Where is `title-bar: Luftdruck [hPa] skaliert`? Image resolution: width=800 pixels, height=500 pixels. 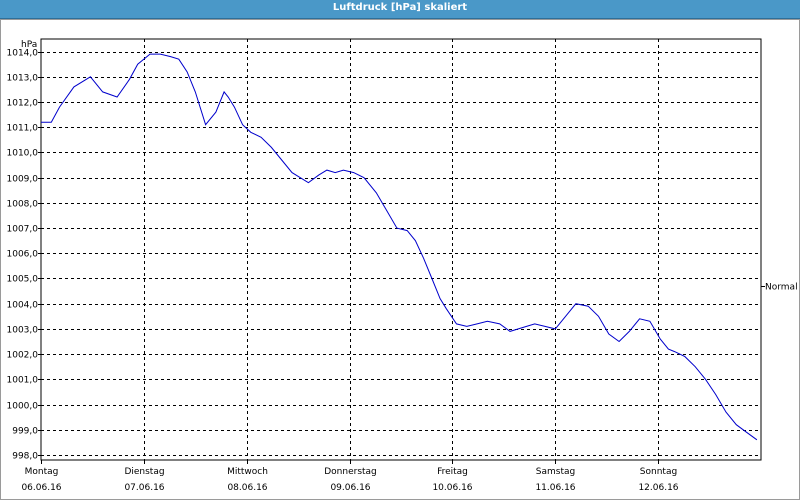 title-bar: Luftdruck [hPa] skaliert is located at coordinates (400, 9).